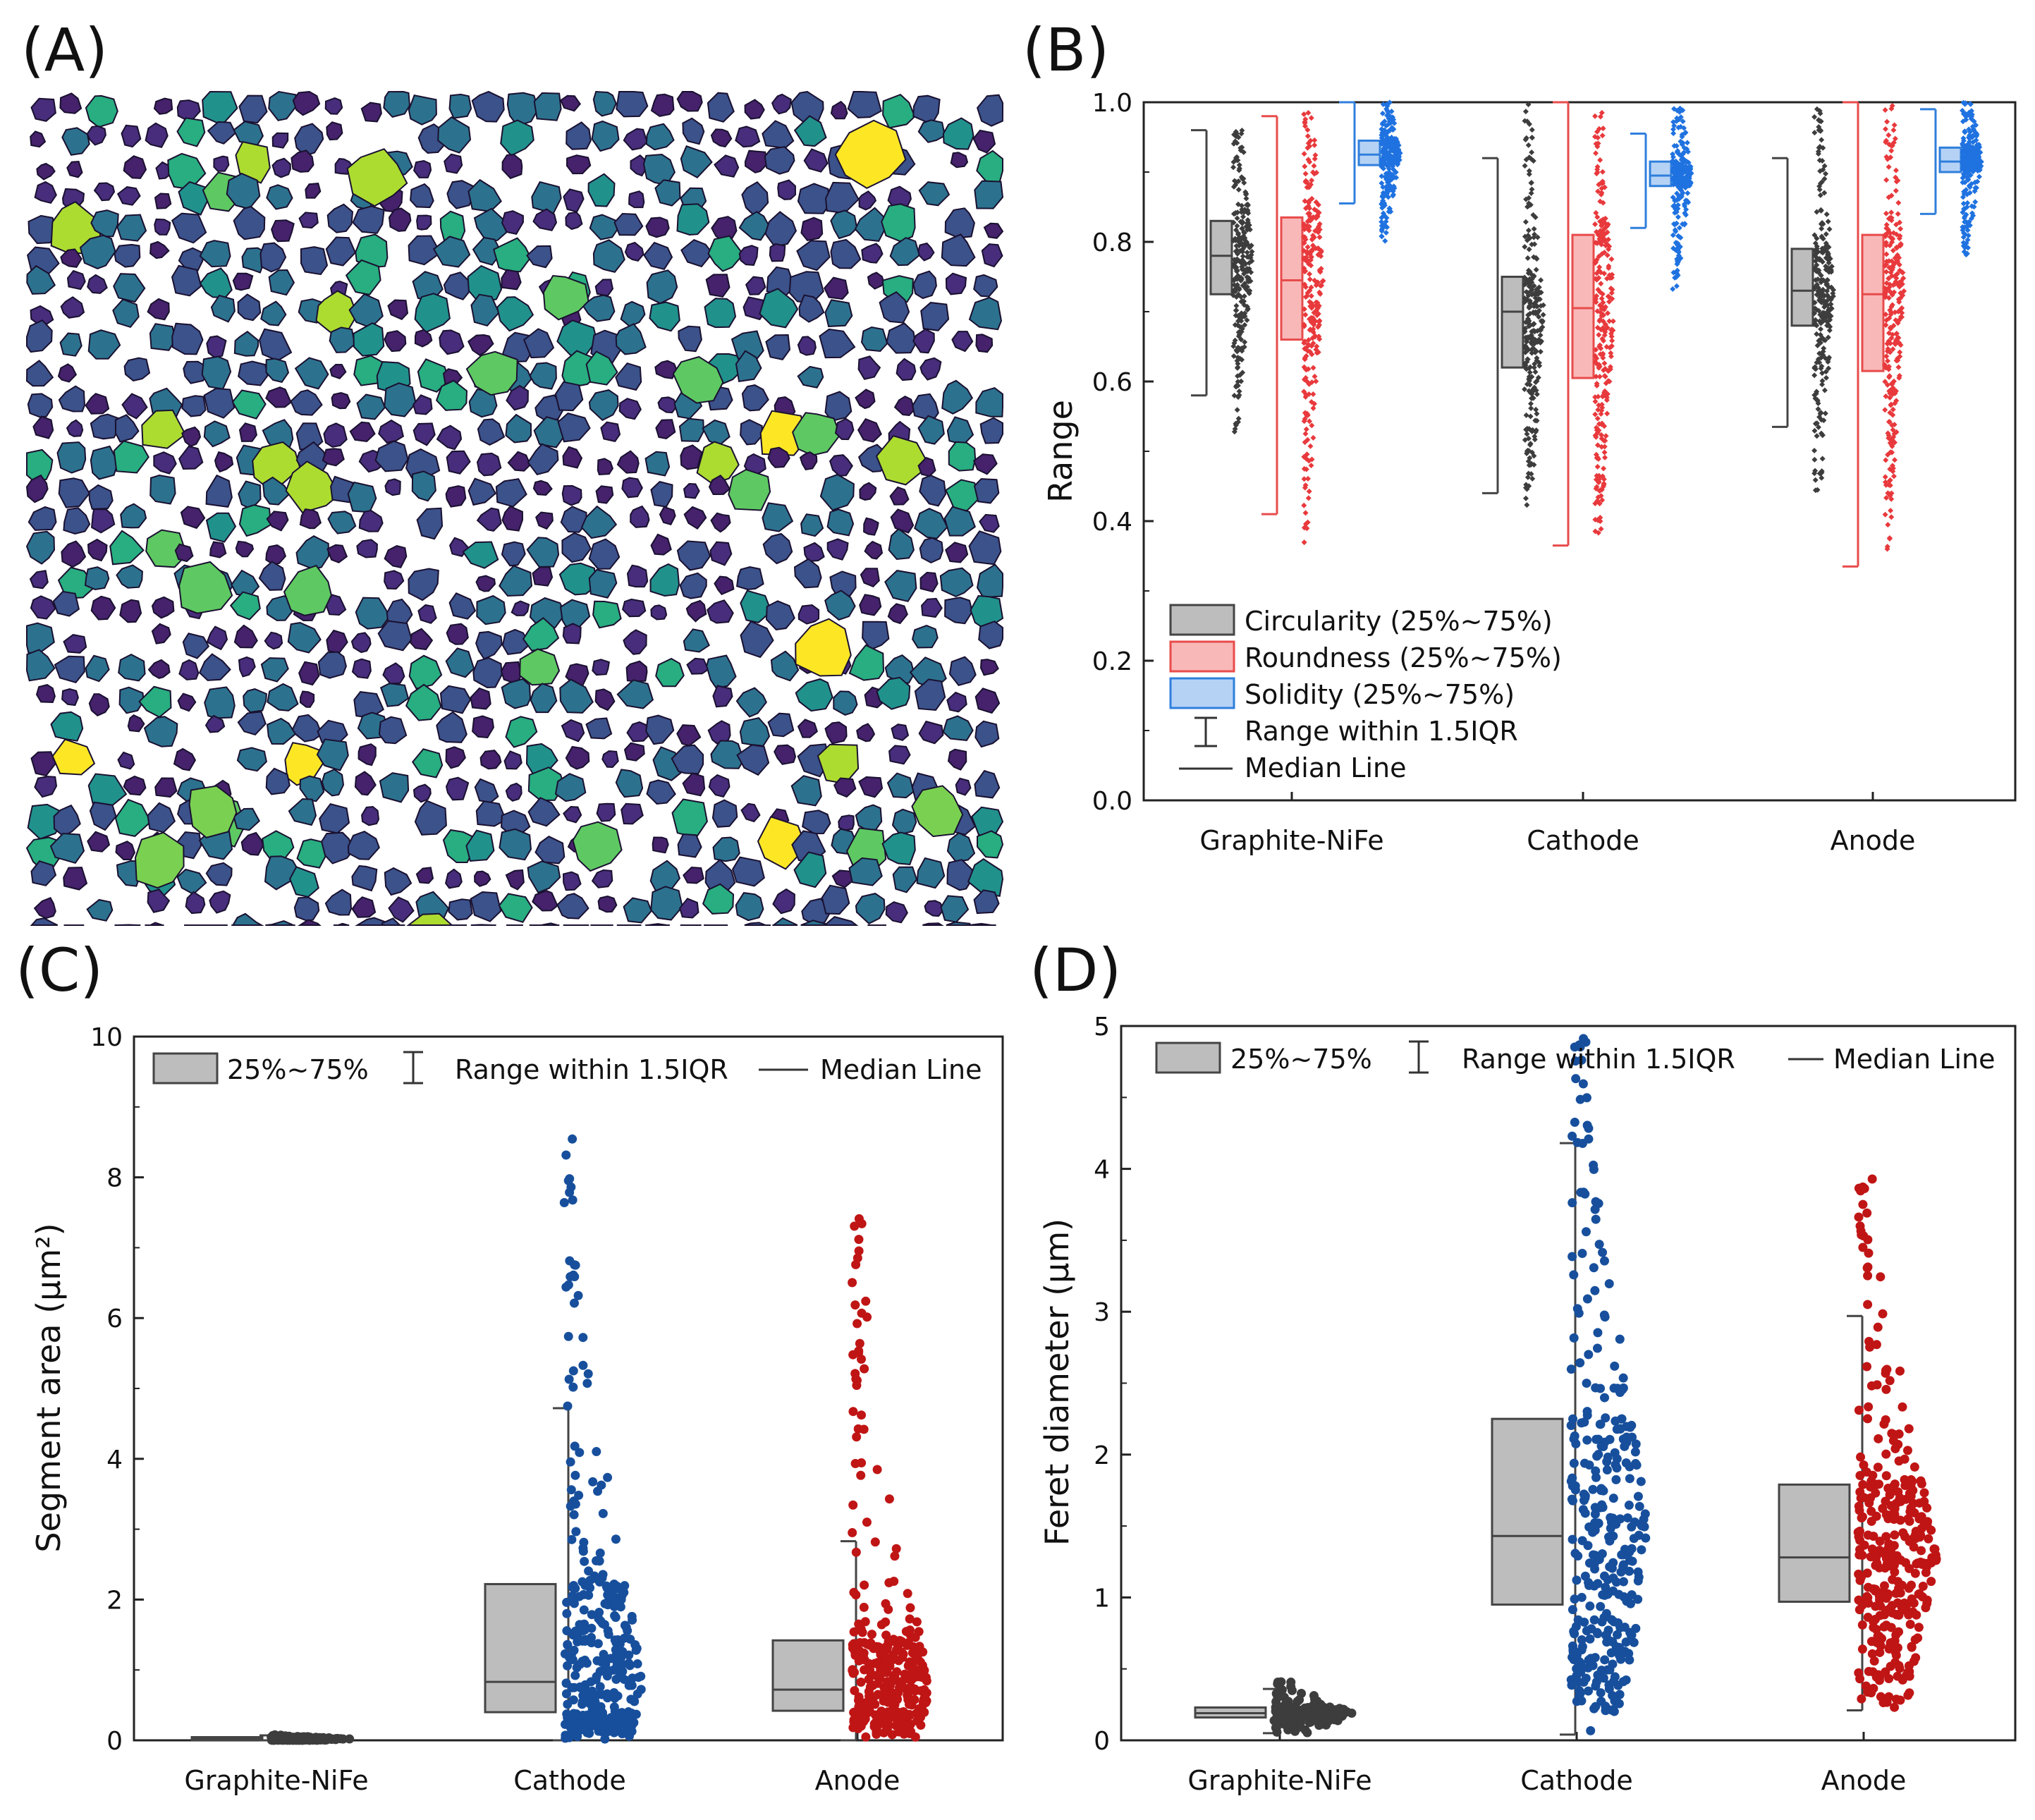  Describe the element at coordinates (1202, 656) in the screenshot. I see `legend-swatch-roundness` at that location.